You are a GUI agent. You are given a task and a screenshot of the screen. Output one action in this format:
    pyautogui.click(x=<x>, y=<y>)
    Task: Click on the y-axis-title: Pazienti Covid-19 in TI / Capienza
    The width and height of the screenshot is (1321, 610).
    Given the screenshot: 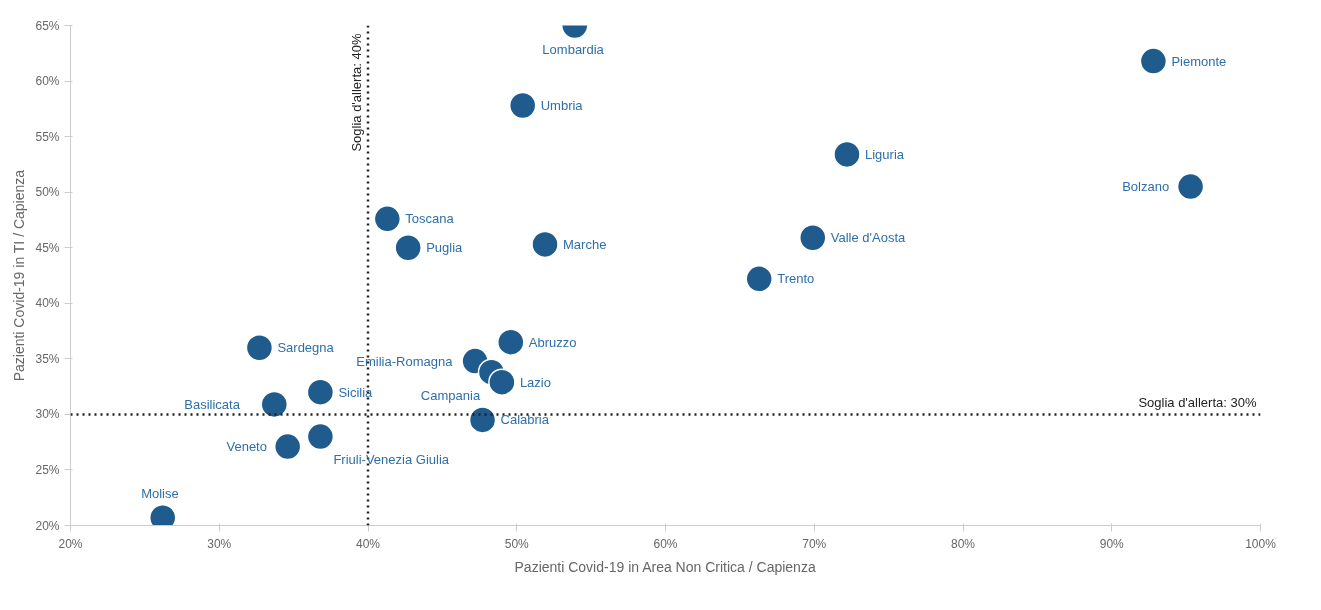 What is the action you would take?
    pyautogui.click(x=19, y=275)
    